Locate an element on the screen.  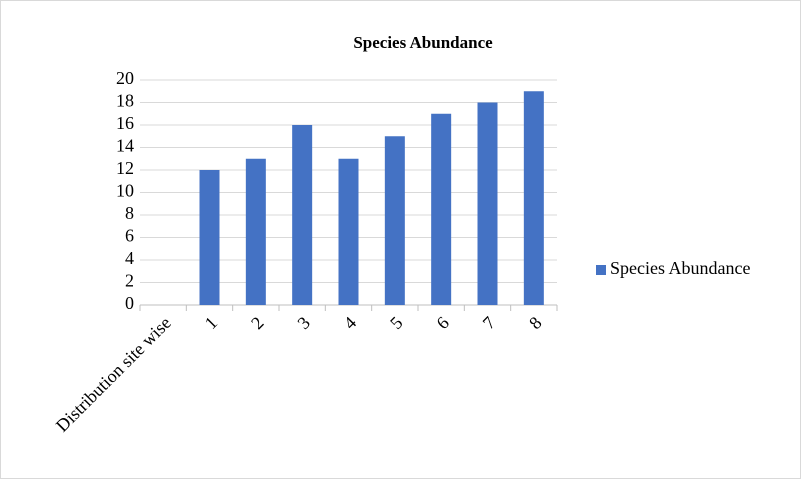
legend-label: Species Abundance is located at coordinates (680, 268).